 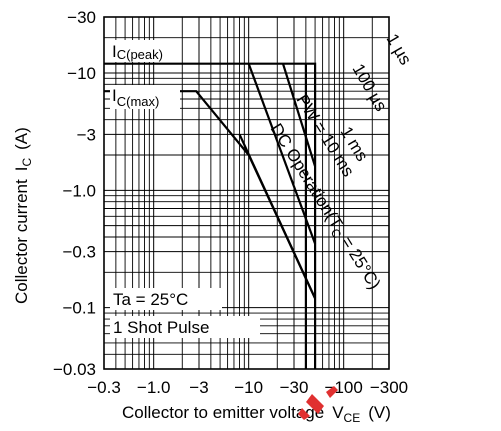 I want to click on ic-peak-sub: C(peak), so click(x=140, y=54).